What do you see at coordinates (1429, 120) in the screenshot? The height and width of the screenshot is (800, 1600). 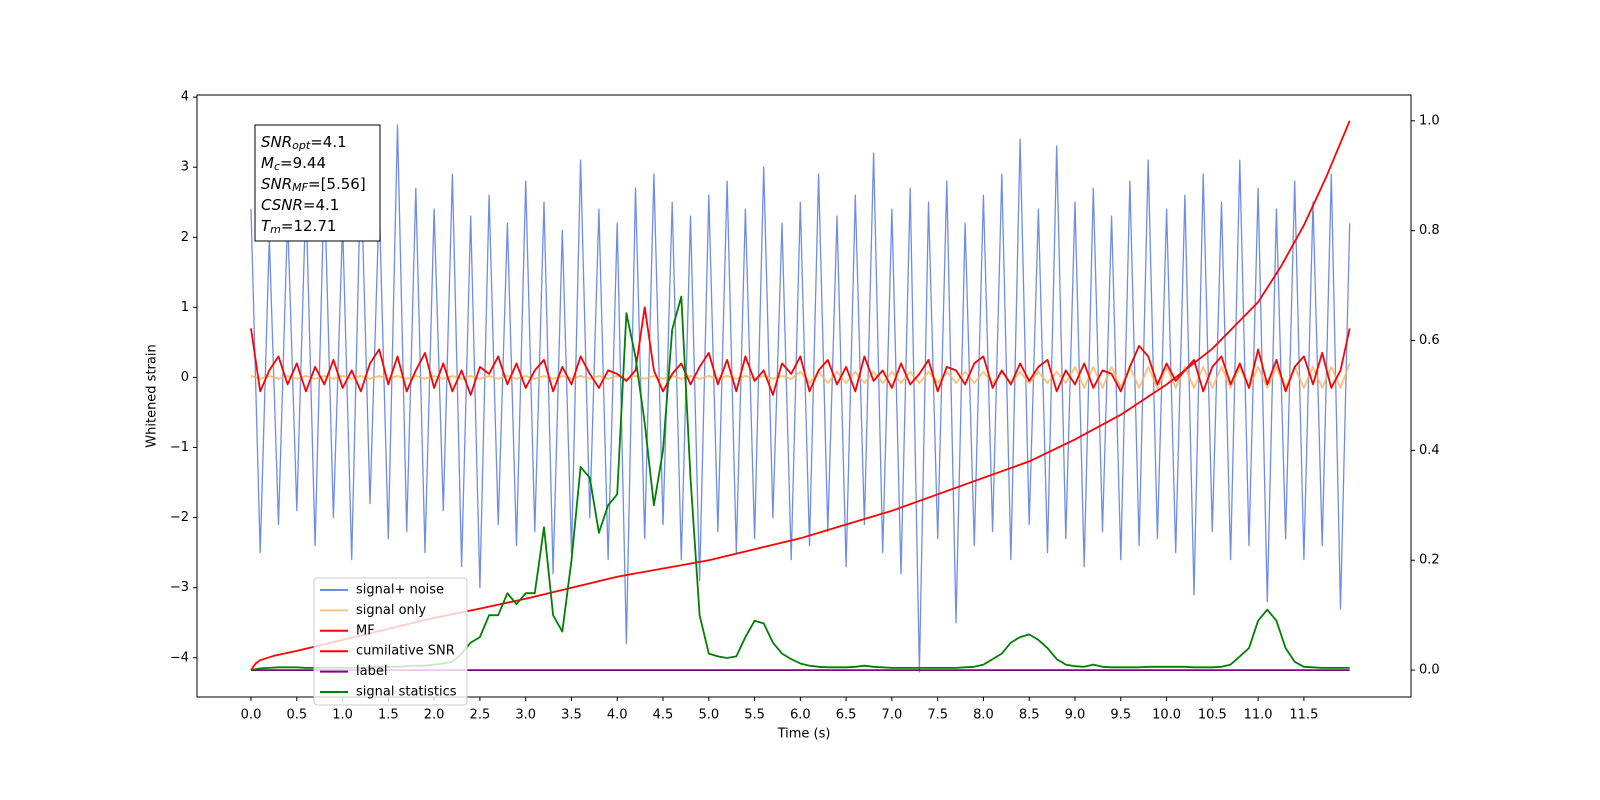 I see `y2-tick-label: 1.0` at bounding box center [1429, 120].